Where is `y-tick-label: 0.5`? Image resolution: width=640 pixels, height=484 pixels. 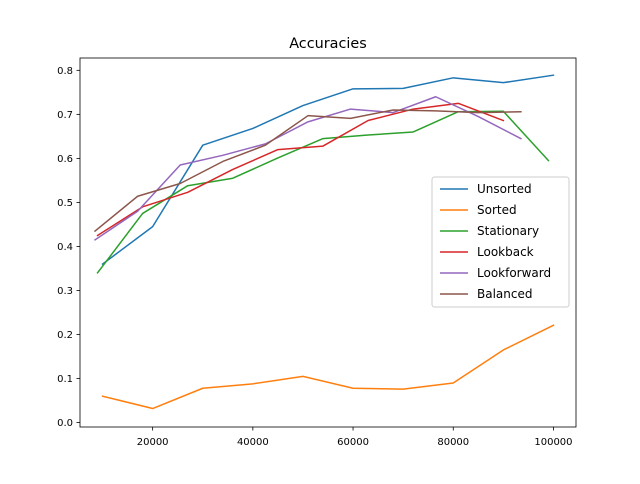
y-tick-label: 0.5 is located at coordinates (65, 203).